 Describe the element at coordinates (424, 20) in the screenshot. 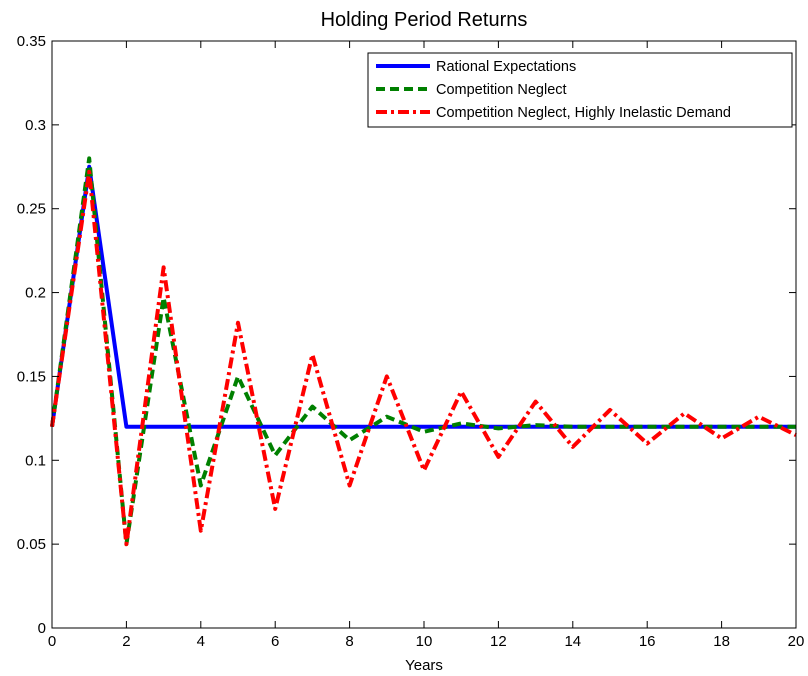

I see `chart-title: Holding Period Returns` at that location.